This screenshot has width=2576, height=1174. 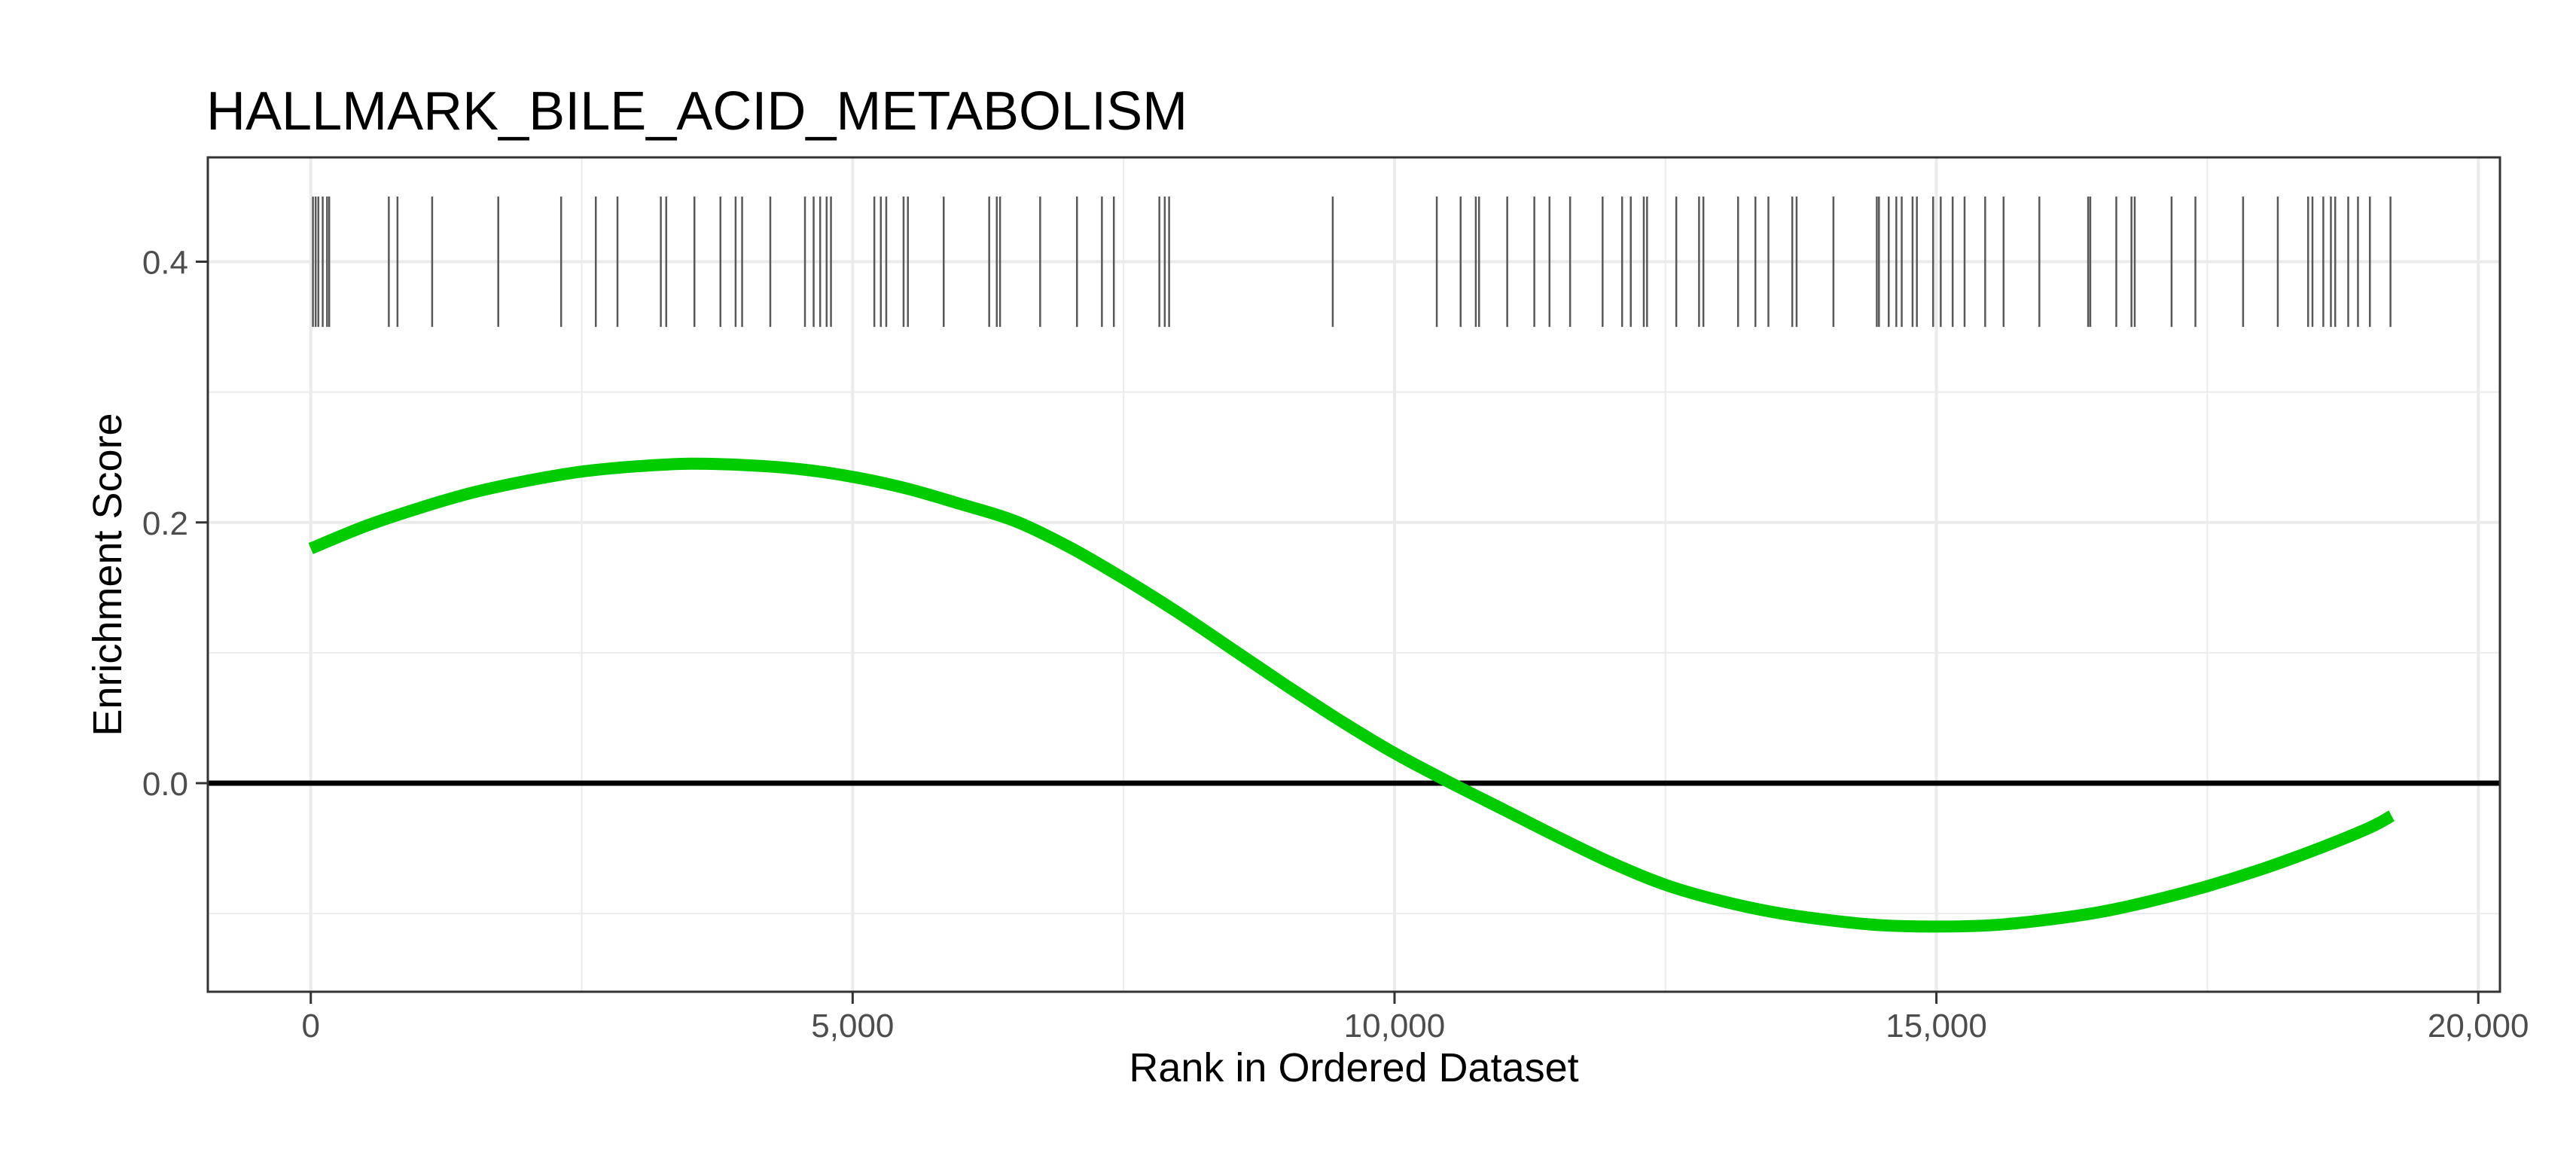 I want to click on x-axis-title: Rank in Ordered Dataset, so click(x=1353, y=1067).